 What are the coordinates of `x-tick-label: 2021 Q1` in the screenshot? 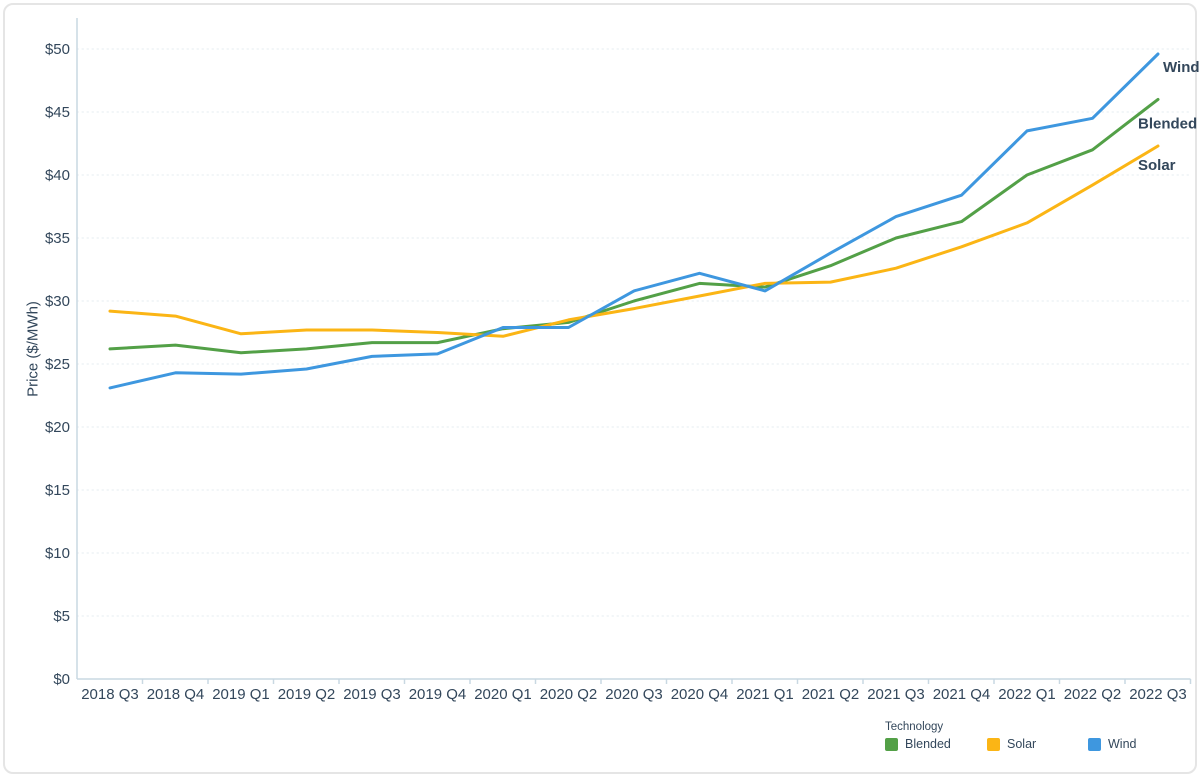 It's located at (765, 694).